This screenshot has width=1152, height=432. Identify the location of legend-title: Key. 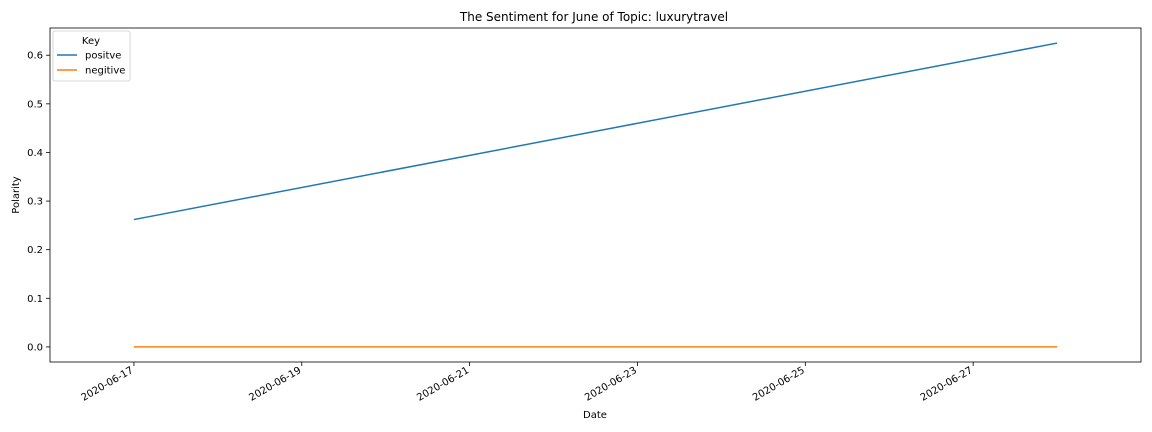
(91, 41).